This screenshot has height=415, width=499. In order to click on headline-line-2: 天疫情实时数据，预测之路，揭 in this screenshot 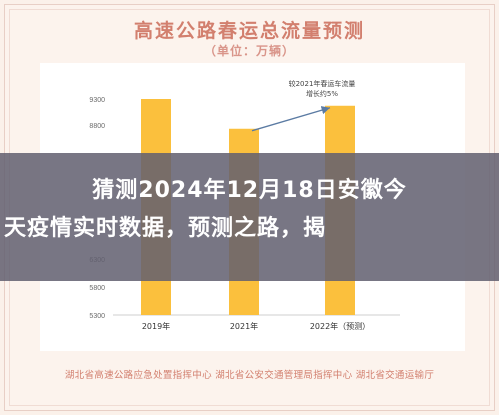, I will do `click(165, 228)`.